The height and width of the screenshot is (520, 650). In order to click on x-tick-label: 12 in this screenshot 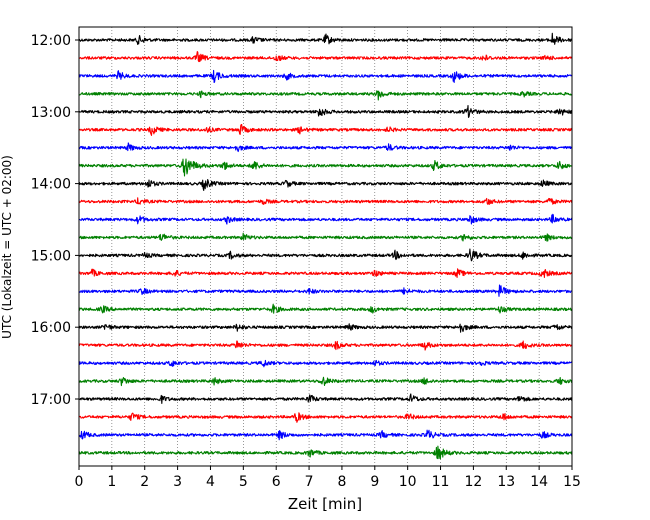, I will do `click(473, 482)`.